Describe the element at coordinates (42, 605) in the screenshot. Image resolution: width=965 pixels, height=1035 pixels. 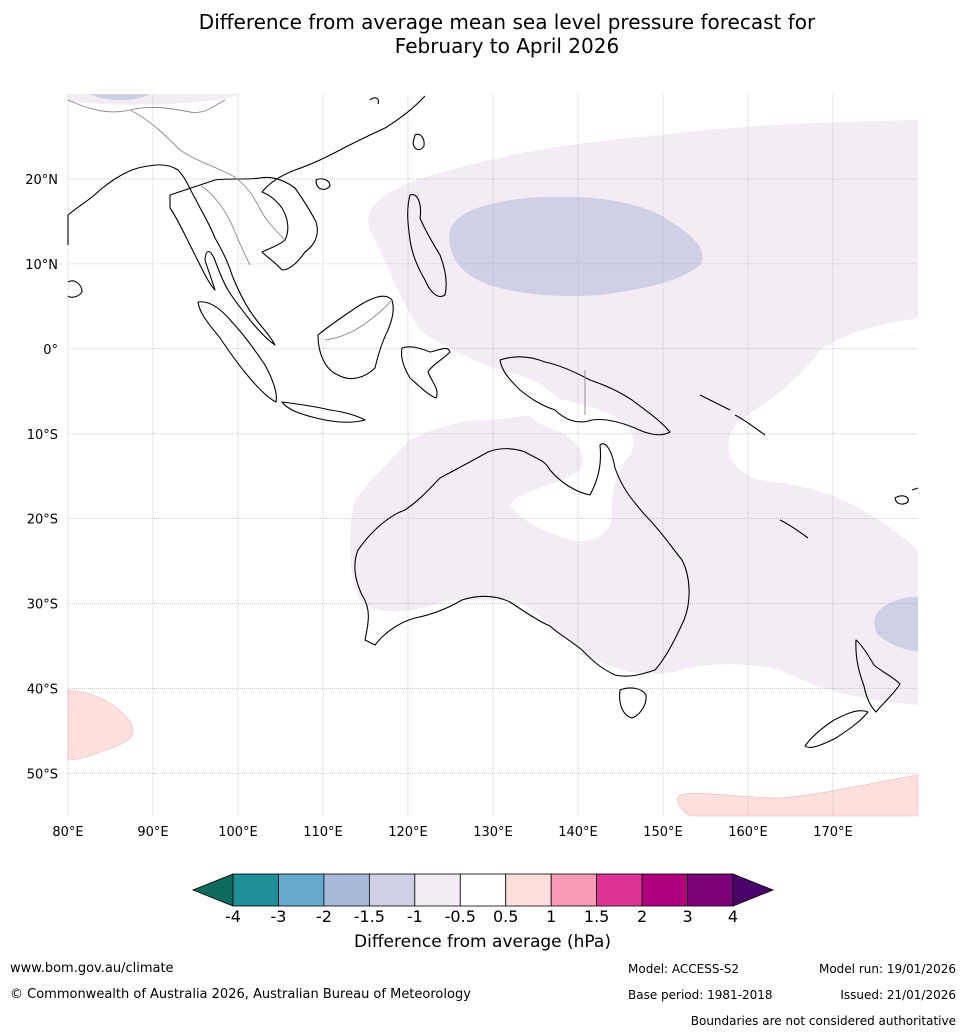
I see `lat-tick-label: 30°S` at that location.